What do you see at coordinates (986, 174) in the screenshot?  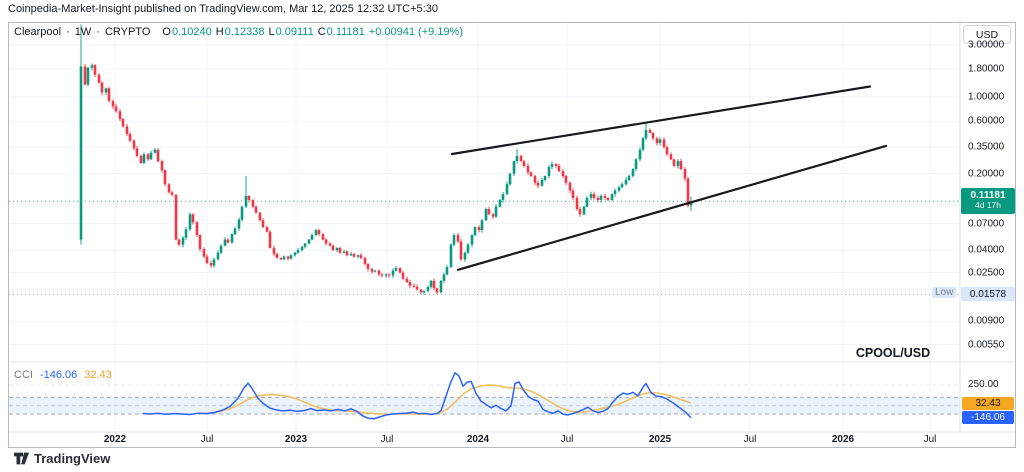 I see `price-scale-label: 0.20000` at bounding box center [986, 174].